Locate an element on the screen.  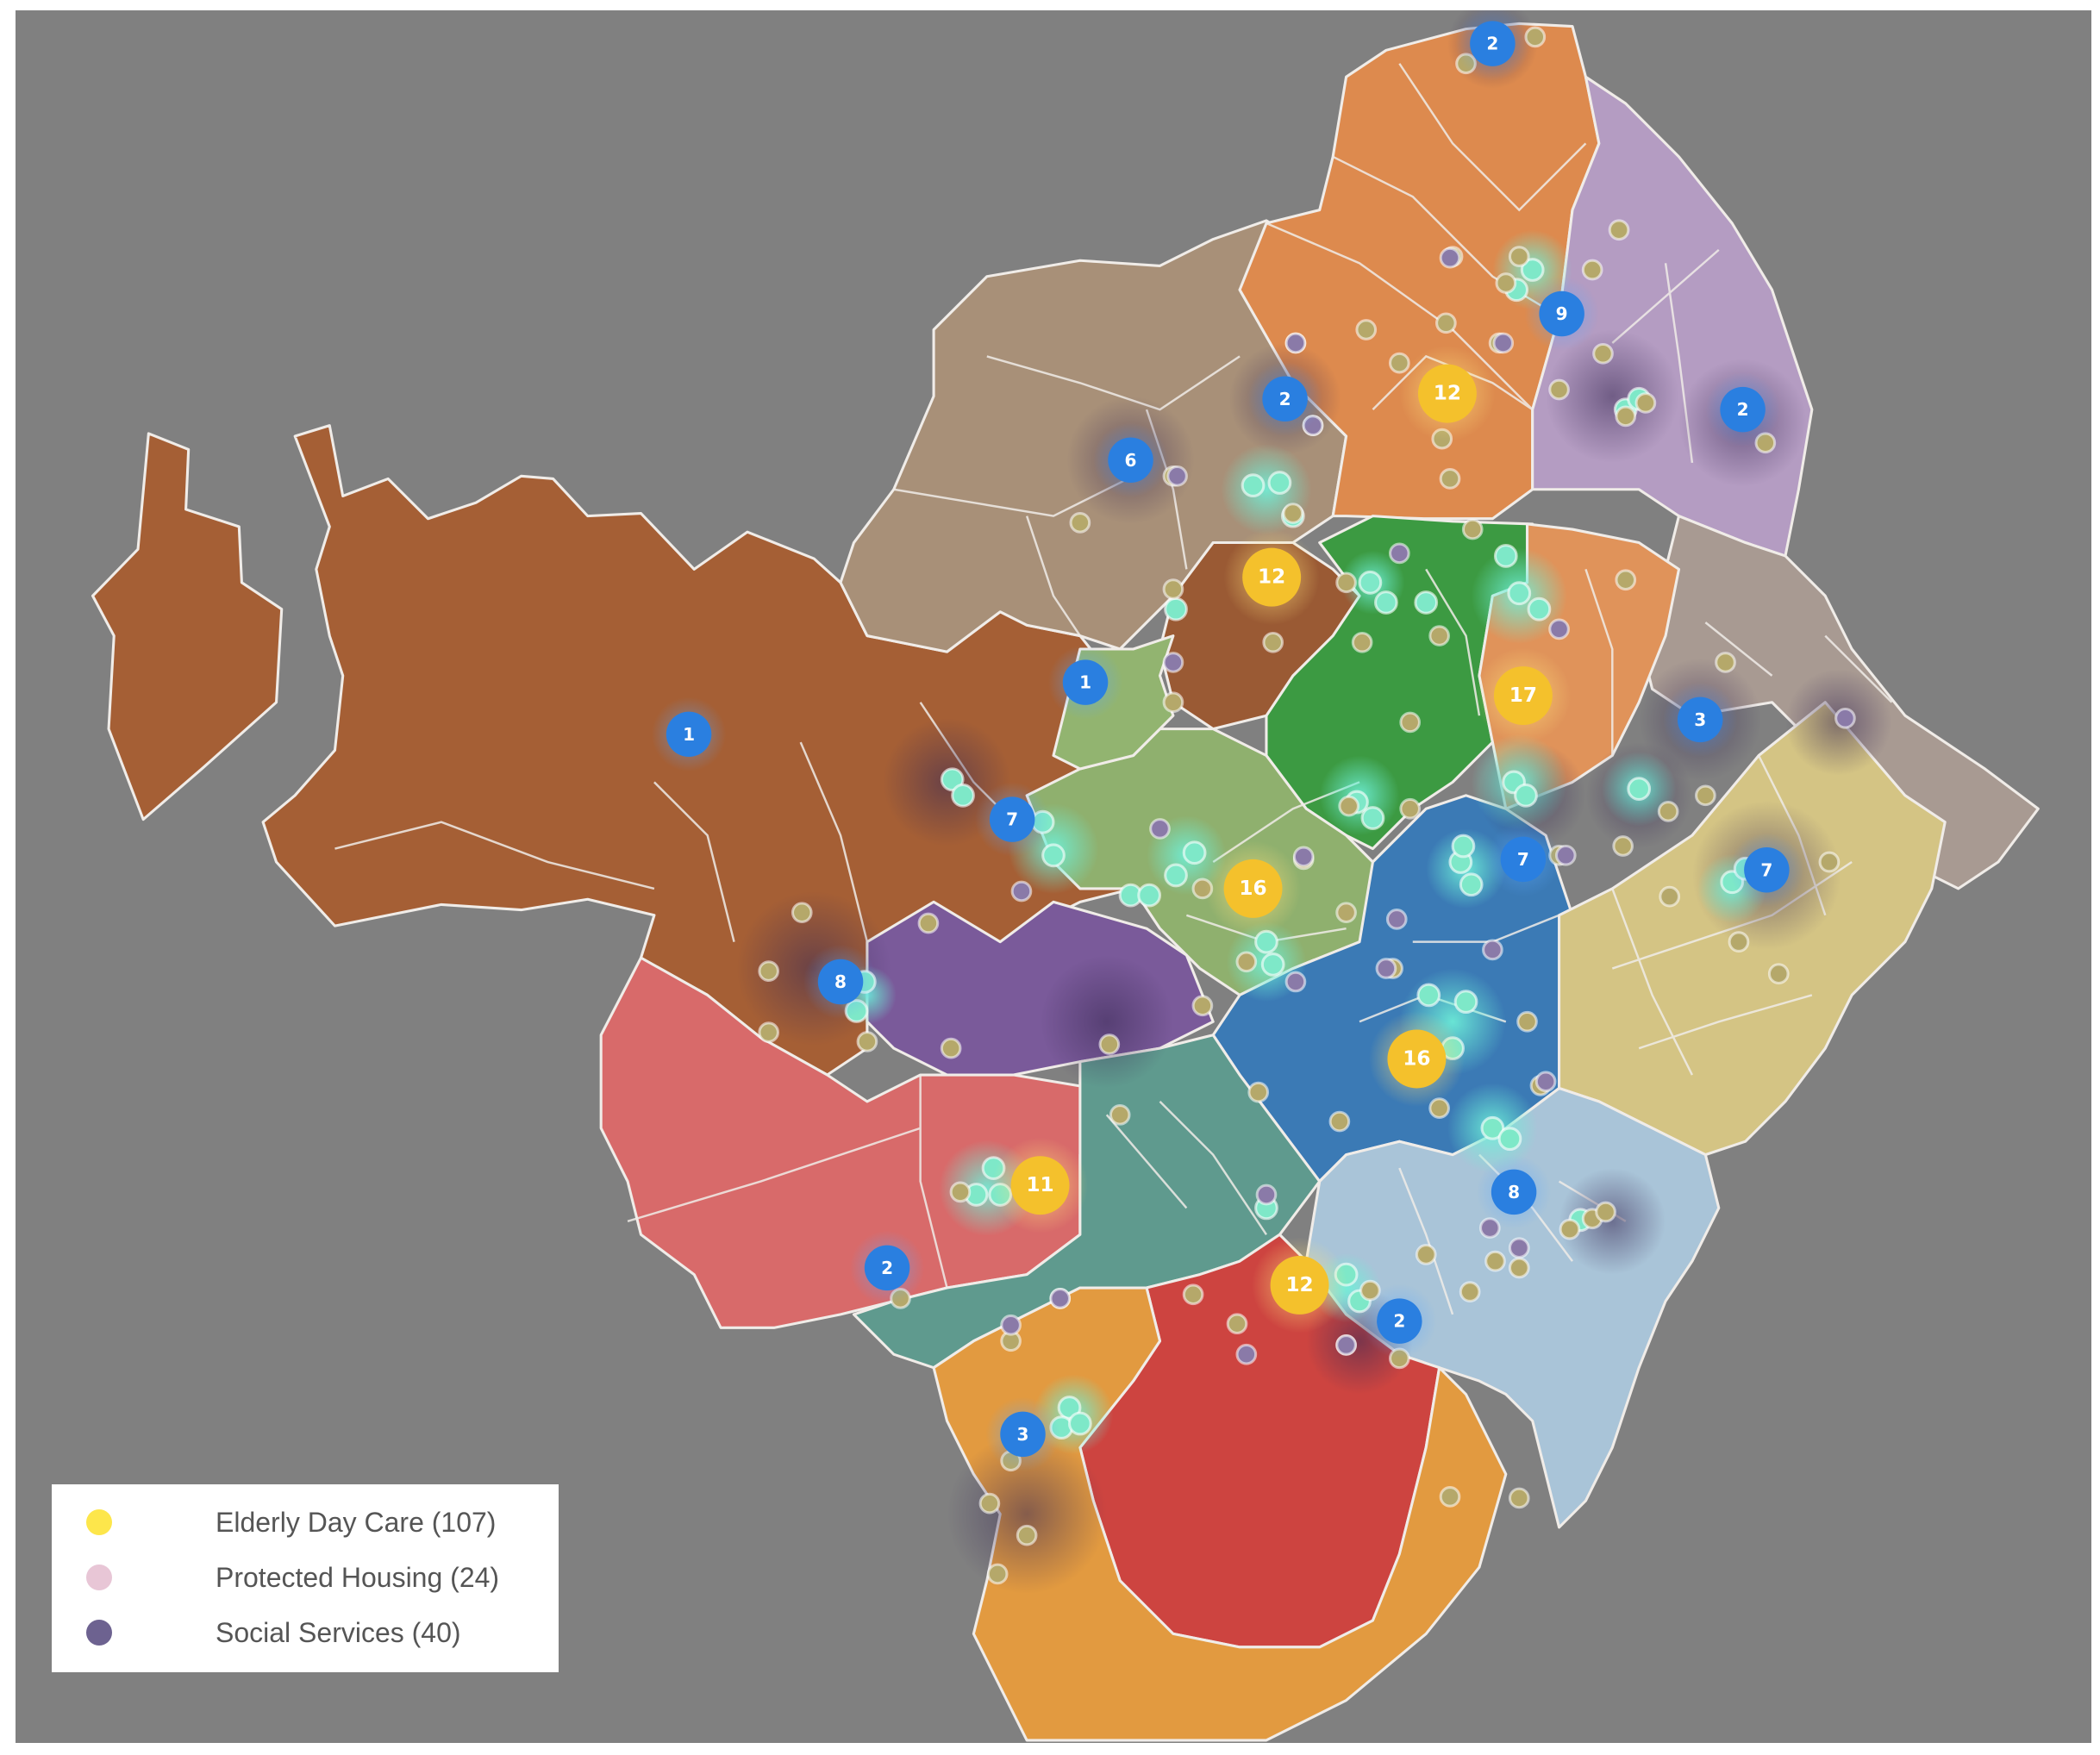
cluster-marker-blue: 9 is located at coordinates (1561, 314).